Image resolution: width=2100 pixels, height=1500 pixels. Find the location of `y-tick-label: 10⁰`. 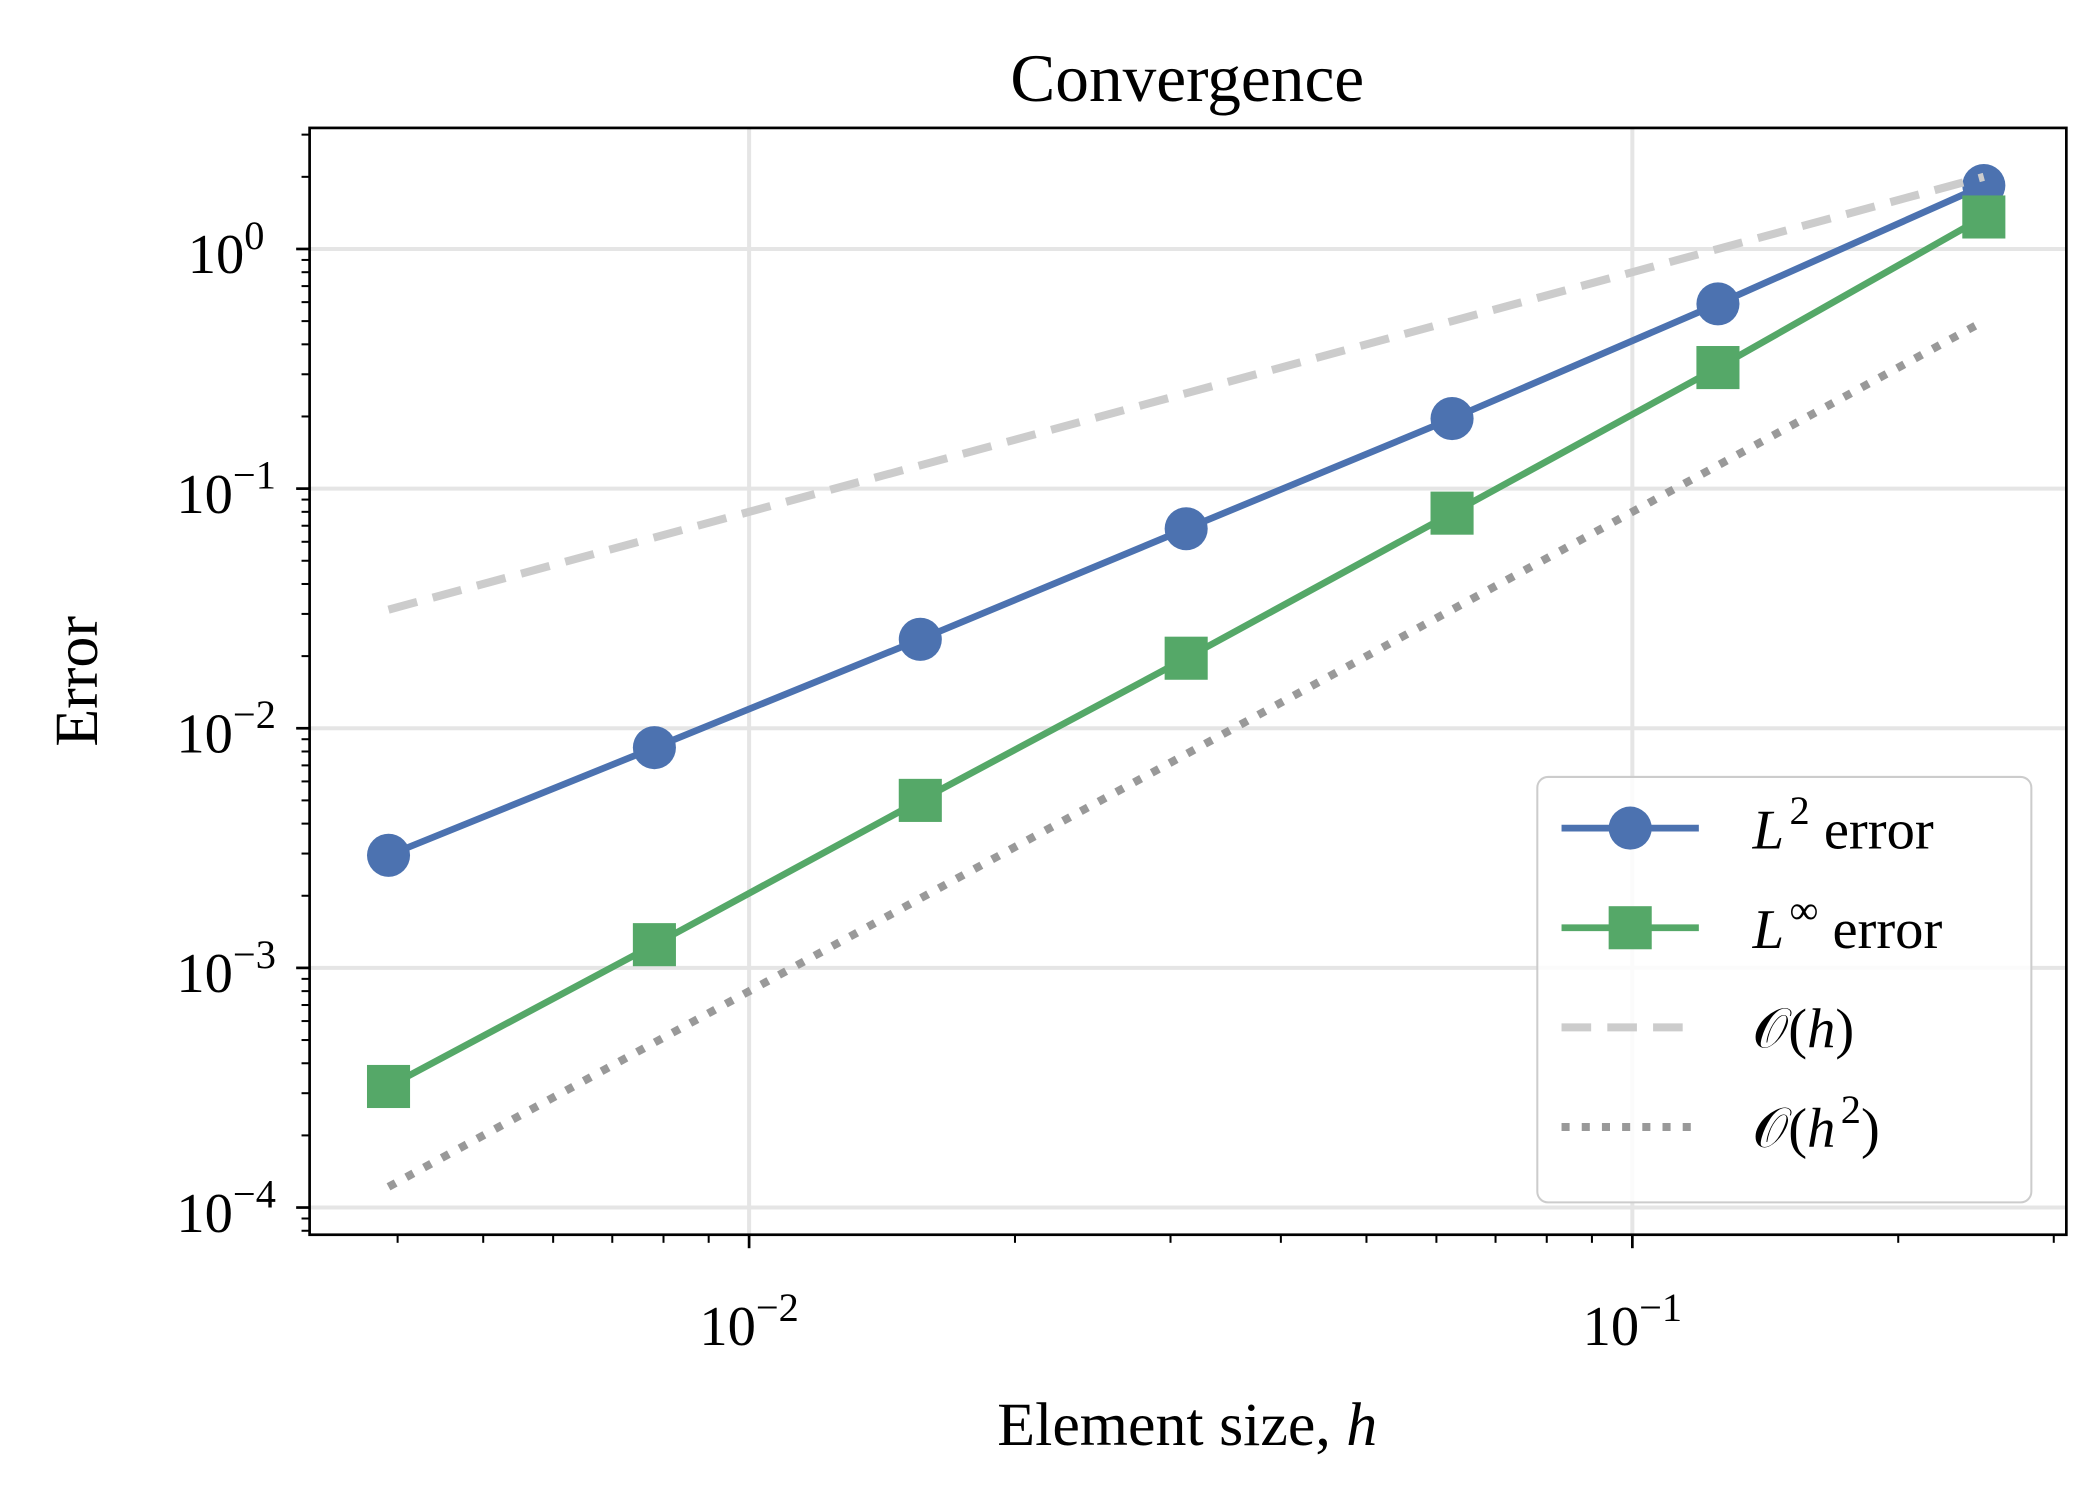

y-tick-label: 10⁰ is located at coordinates (226, 249).